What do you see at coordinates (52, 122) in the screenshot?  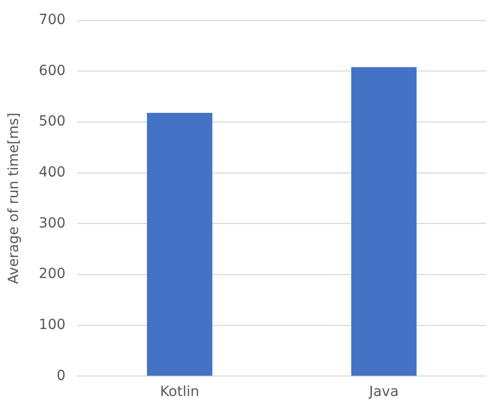 I see `y-tick-label: 500` at bounding box center [52, 122].